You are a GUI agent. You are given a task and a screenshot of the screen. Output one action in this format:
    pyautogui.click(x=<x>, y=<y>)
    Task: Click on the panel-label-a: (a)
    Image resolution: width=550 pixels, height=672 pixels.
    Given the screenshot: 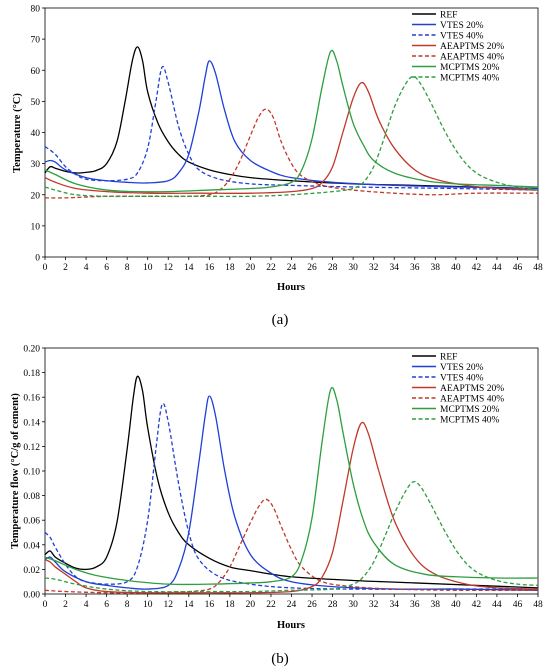 What is the action you would take?
    pyautogui.click(x=280, y=320)
    